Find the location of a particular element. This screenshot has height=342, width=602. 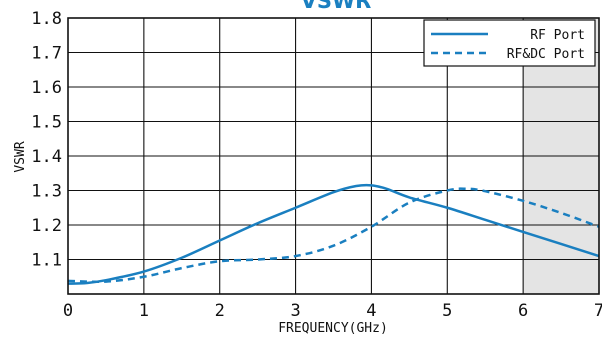

x-tick-label-1: 1 is located at coordinates (144, 311).